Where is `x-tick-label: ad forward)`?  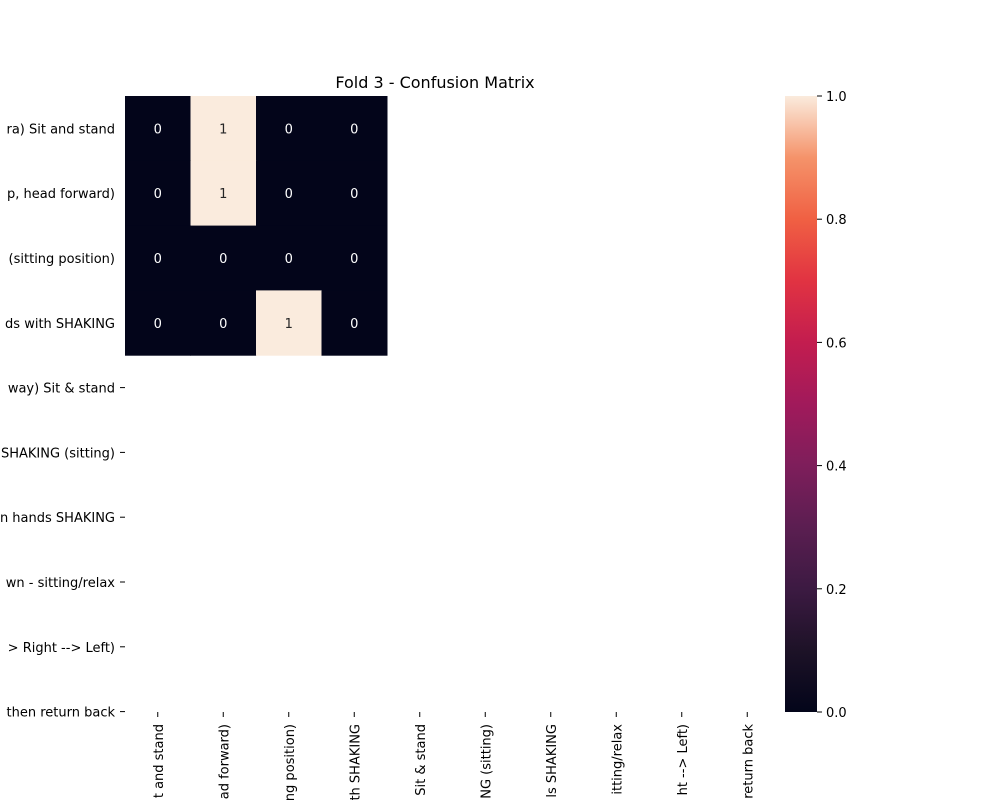 x-tick-label: ad forward) is located at coordinates (224, 761).